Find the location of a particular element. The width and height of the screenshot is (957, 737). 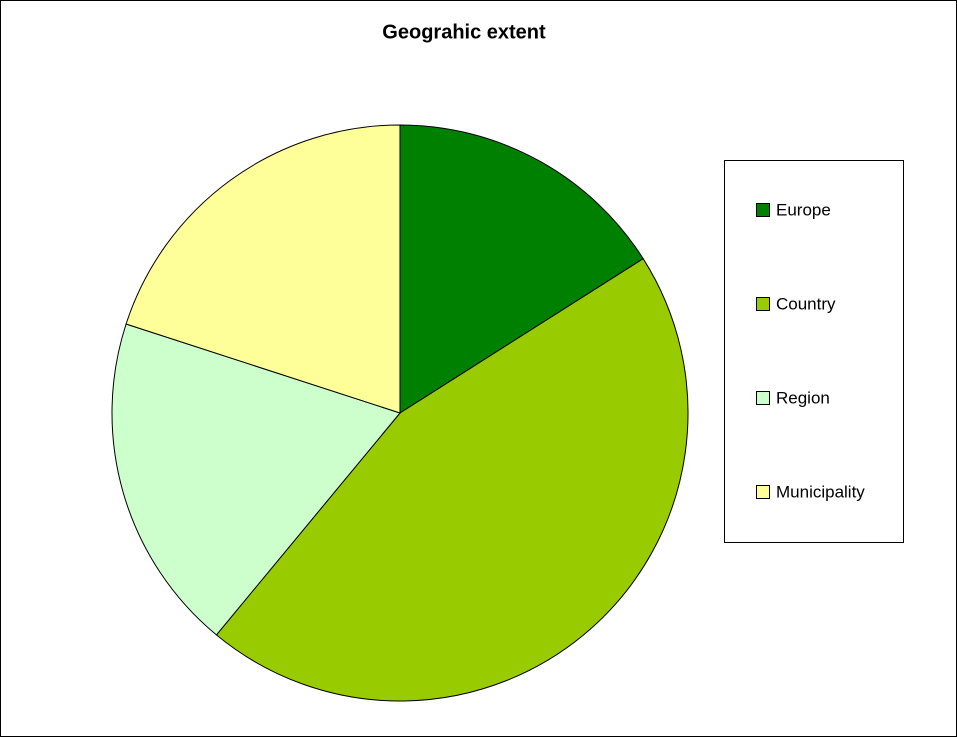

legend-label: Country is located at coordinates (806, 303).